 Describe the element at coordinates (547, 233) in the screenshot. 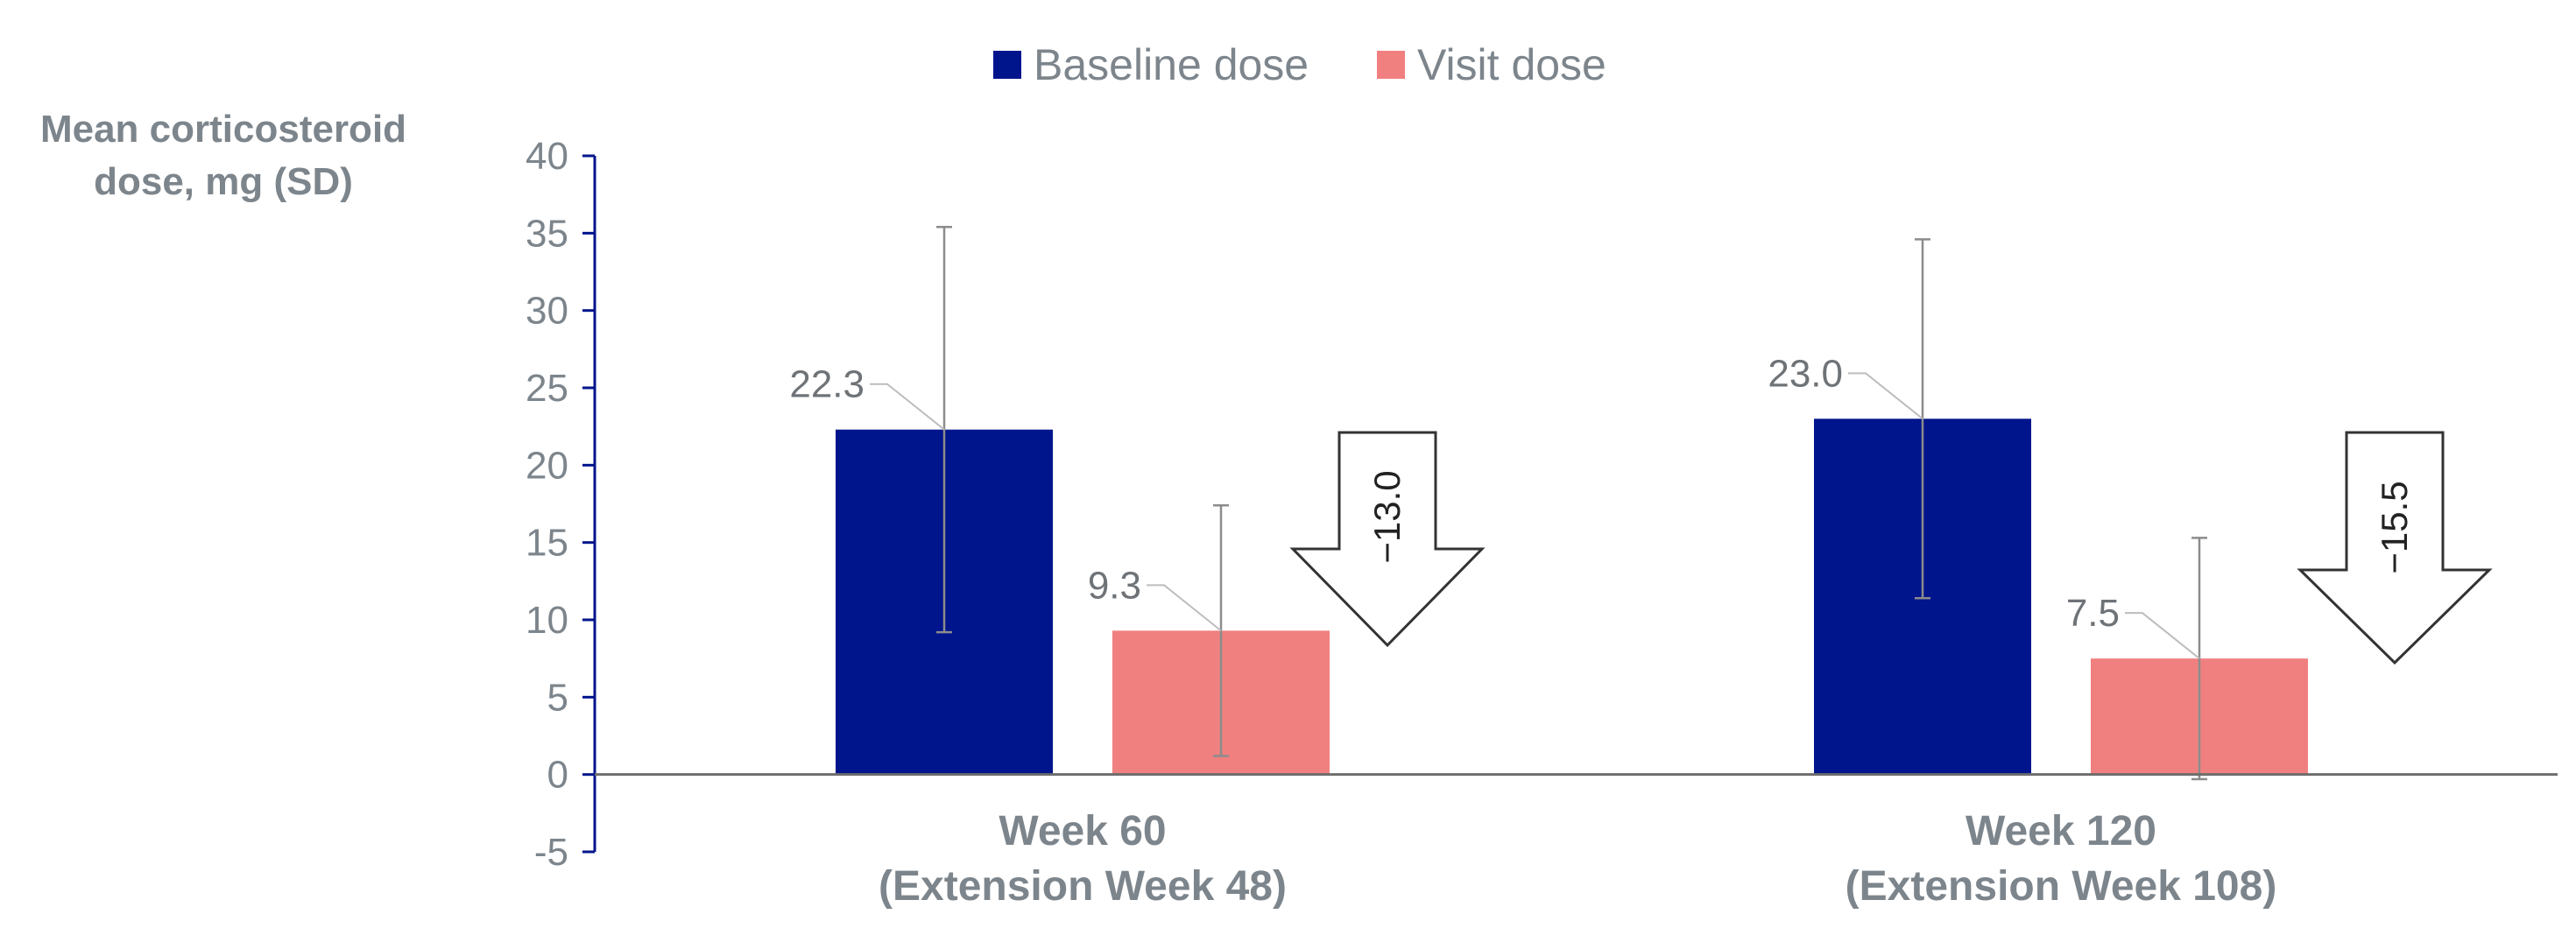

I see `y-tick-label: 35` at that location.